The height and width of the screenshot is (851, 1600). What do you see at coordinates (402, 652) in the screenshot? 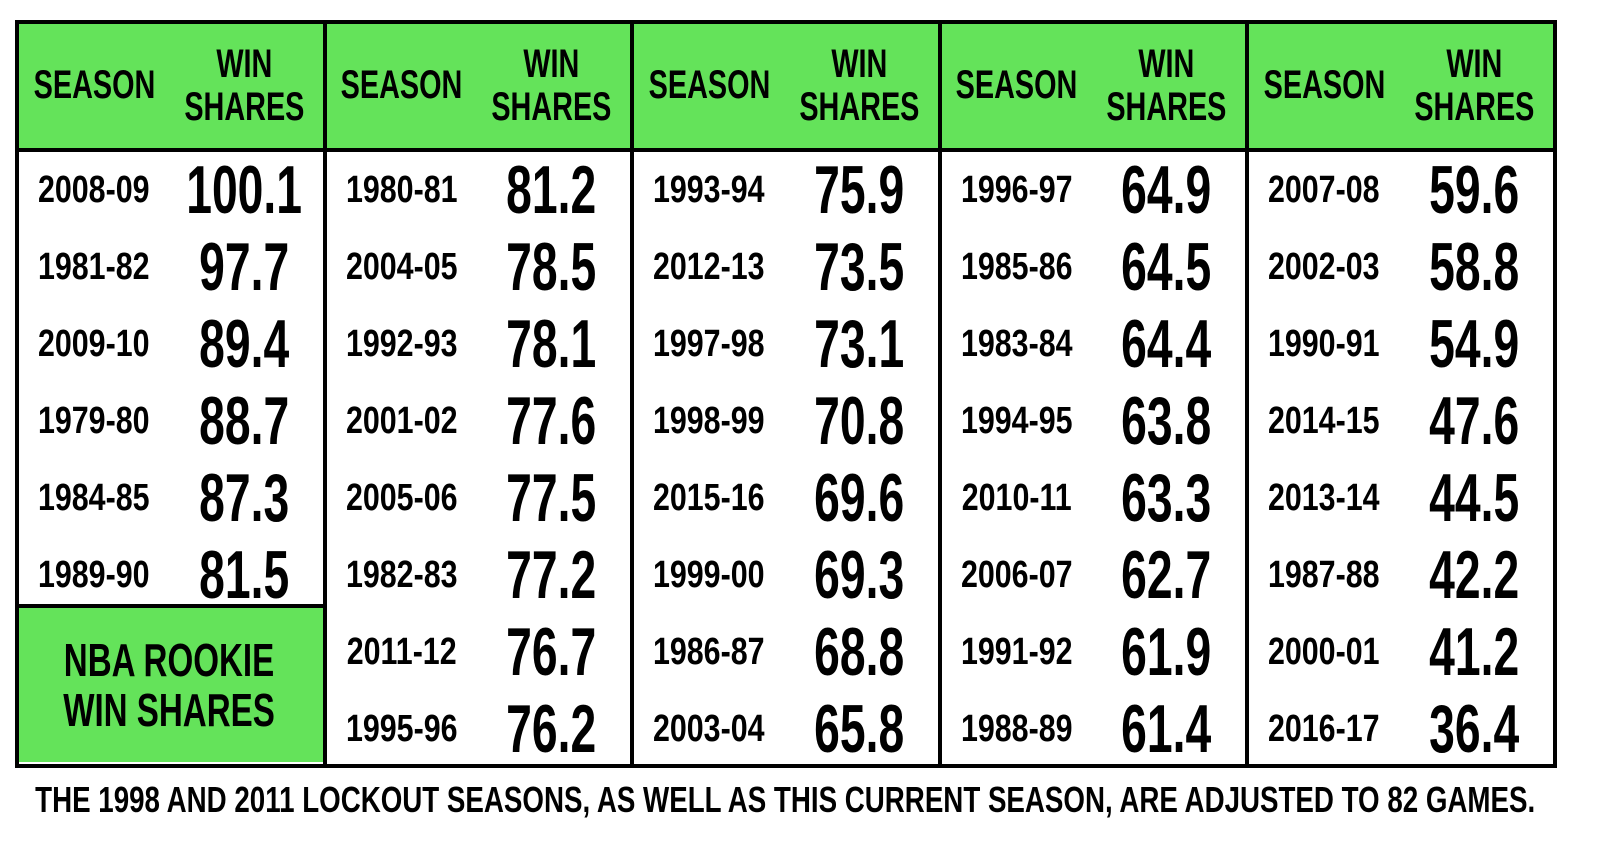
I see `season-cell: 2011-12` at bounding box center [402, 652].